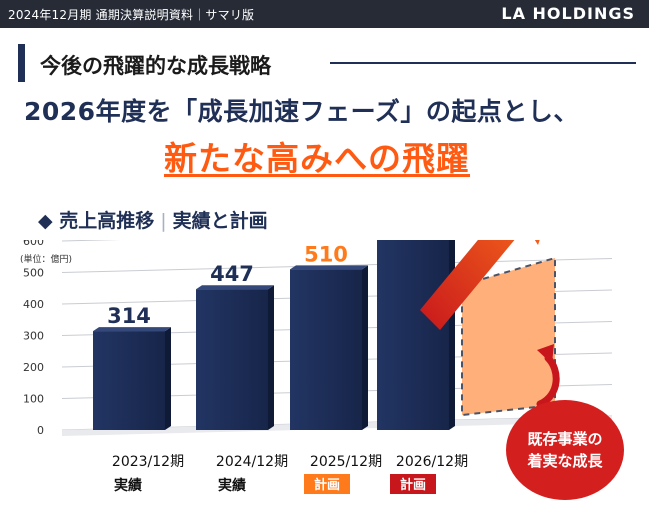 The image size is (649, 505). What do you see at coordinates (40, 430) in the screenshot?
I see `y-tick-label: 0` at bounding box center [40, 430].